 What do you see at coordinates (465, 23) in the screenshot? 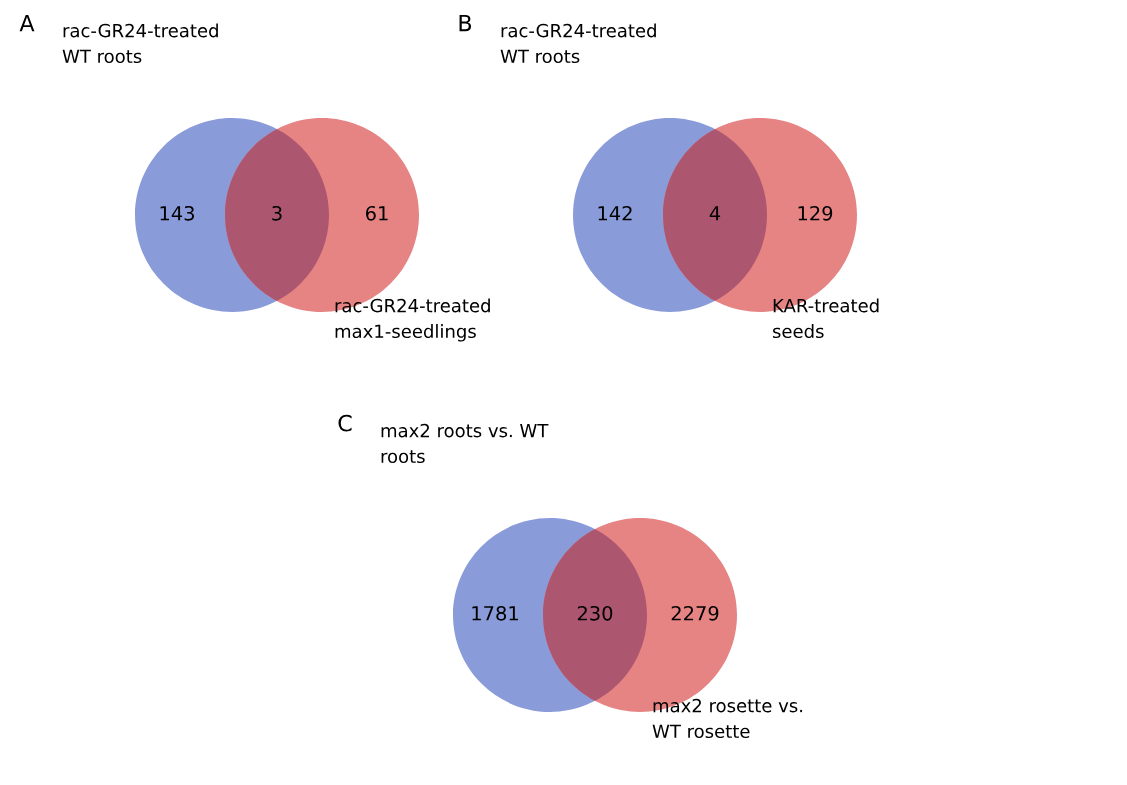
I see `text: B` at bounding box center [465, 23].